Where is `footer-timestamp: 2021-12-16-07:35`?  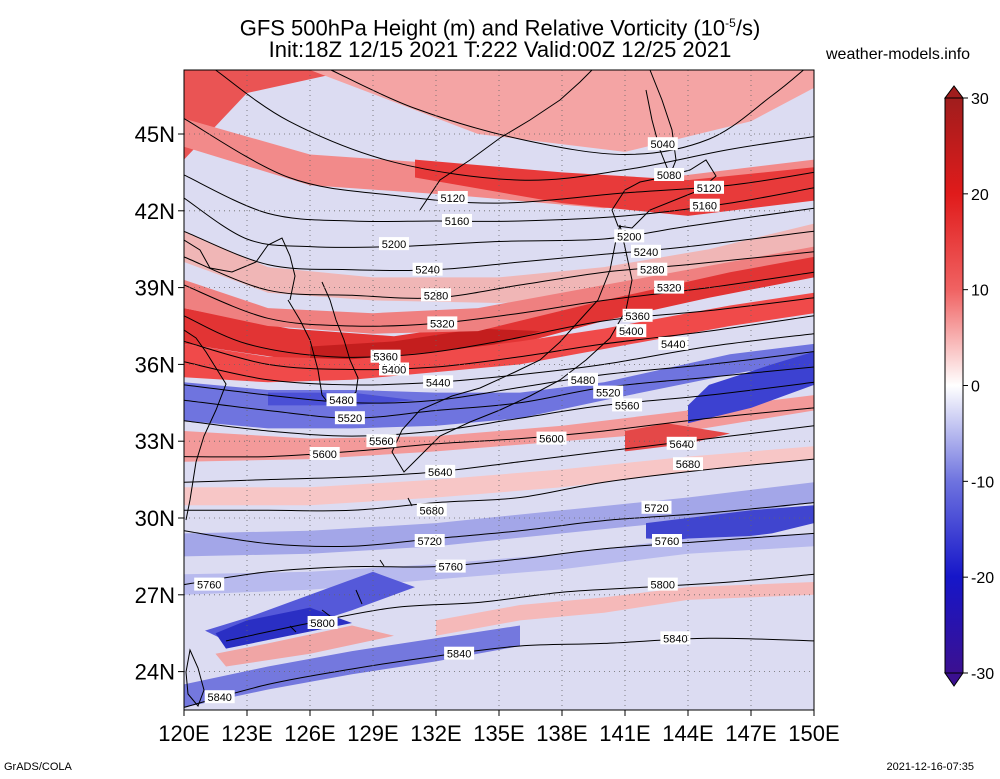 footer-timestamp: 2021-12-16-07:35 is located at coordinates (930, 767).